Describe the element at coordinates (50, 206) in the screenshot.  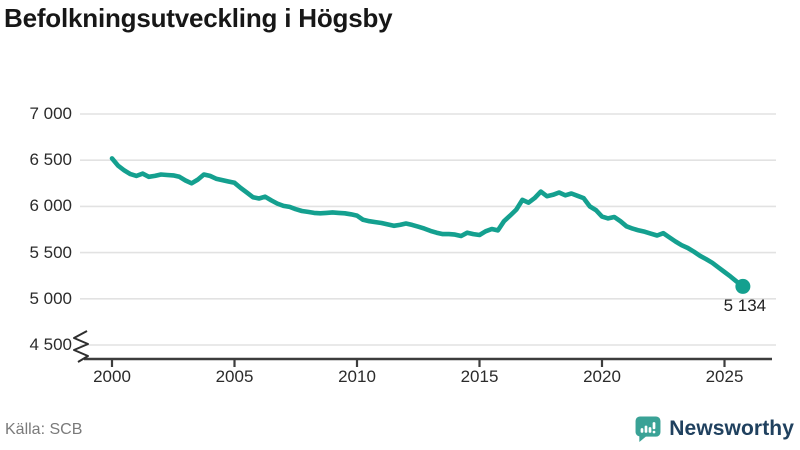
I see `y-tick-label: 6 000` at that location.